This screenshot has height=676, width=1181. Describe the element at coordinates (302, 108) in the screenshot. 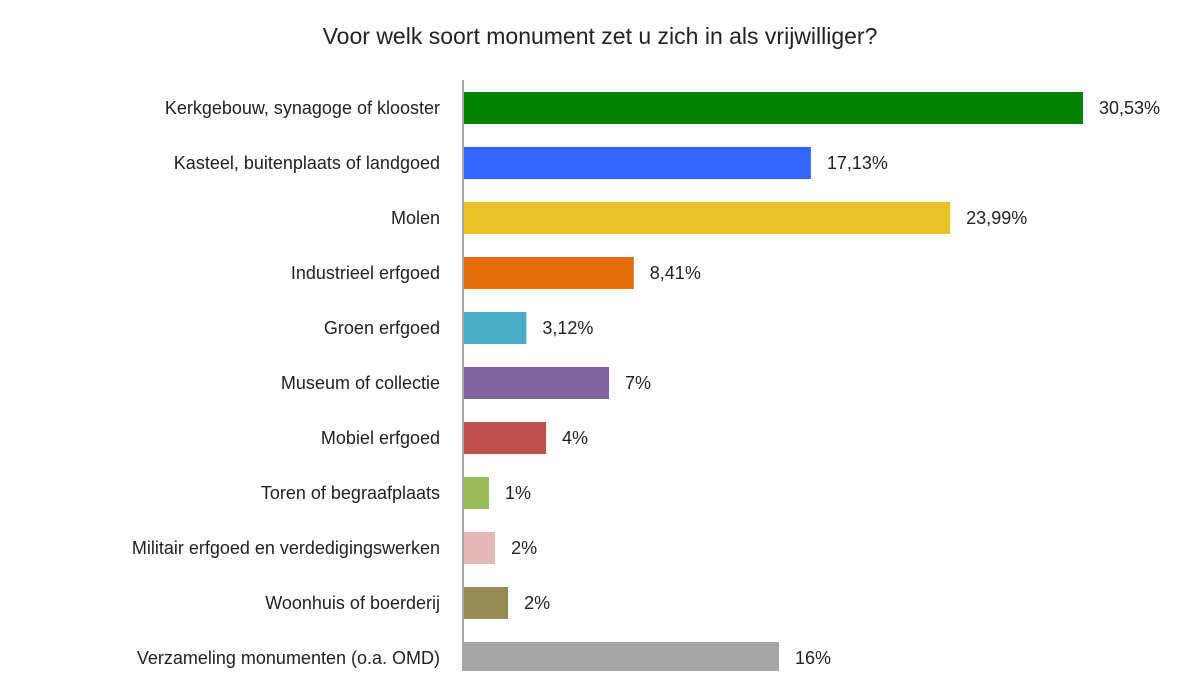

I see `category-label: Kerkgebouw, synagoge of klooster` at that location.